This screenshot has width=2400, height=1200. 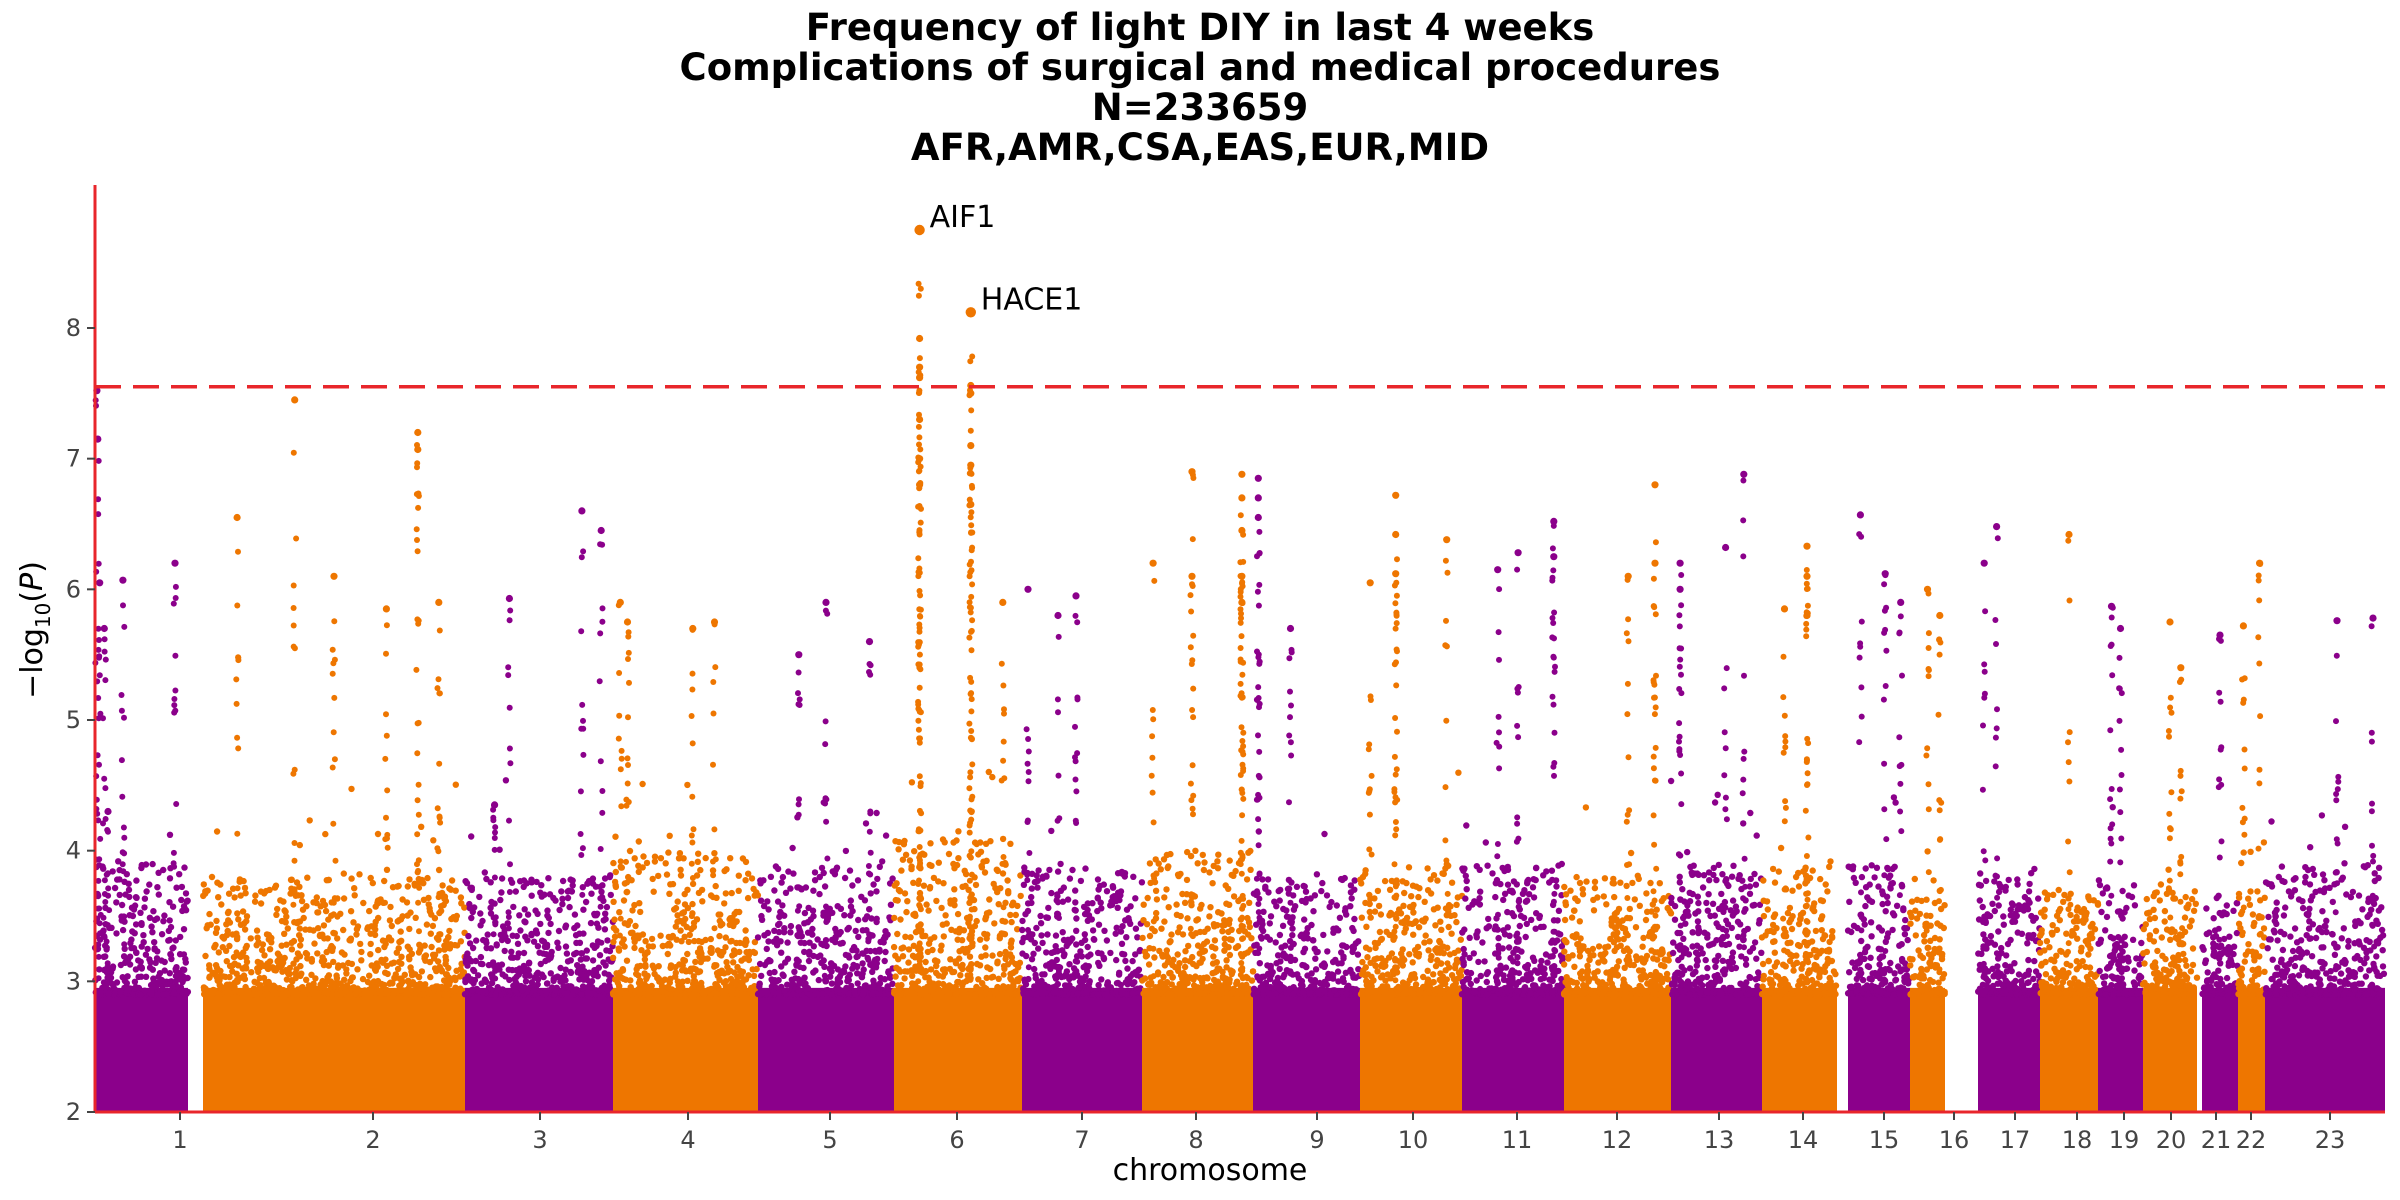 I want to click on chromosome-7-dense-band, so click(x=1082, y=1049).